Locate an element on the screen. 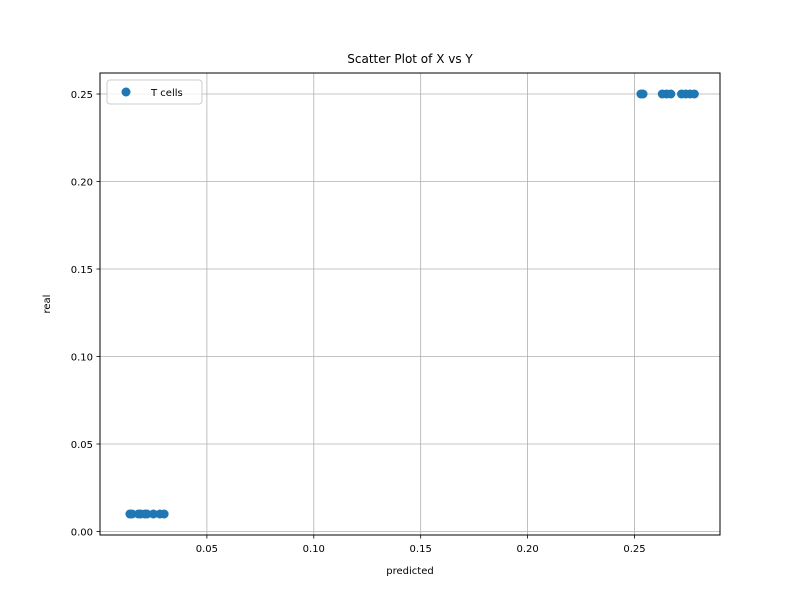 The height and width of the screenshot is (600, 800). y-tick-label: 0.15 is located at coordinates (82, 270).